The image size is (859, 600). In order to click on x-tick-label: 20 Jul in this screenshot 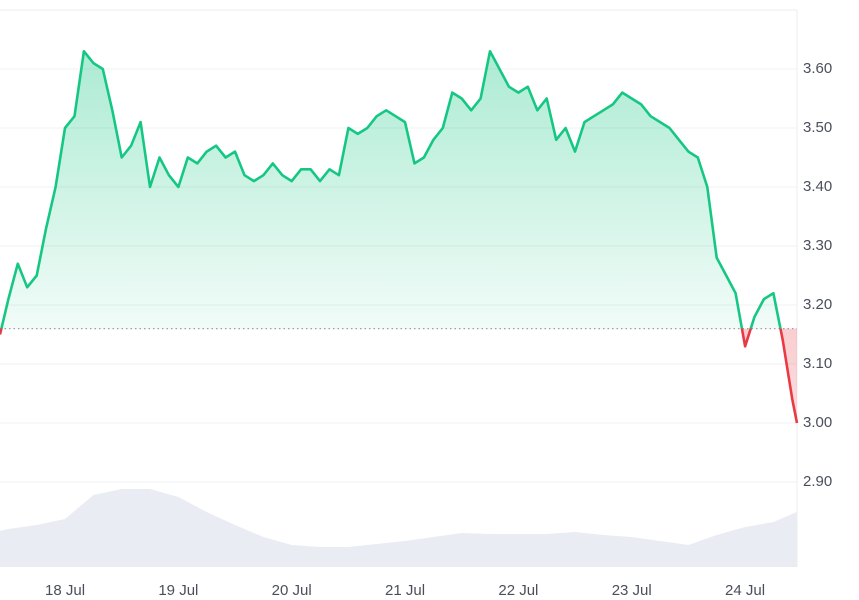, I will do `click(292, 590)`.